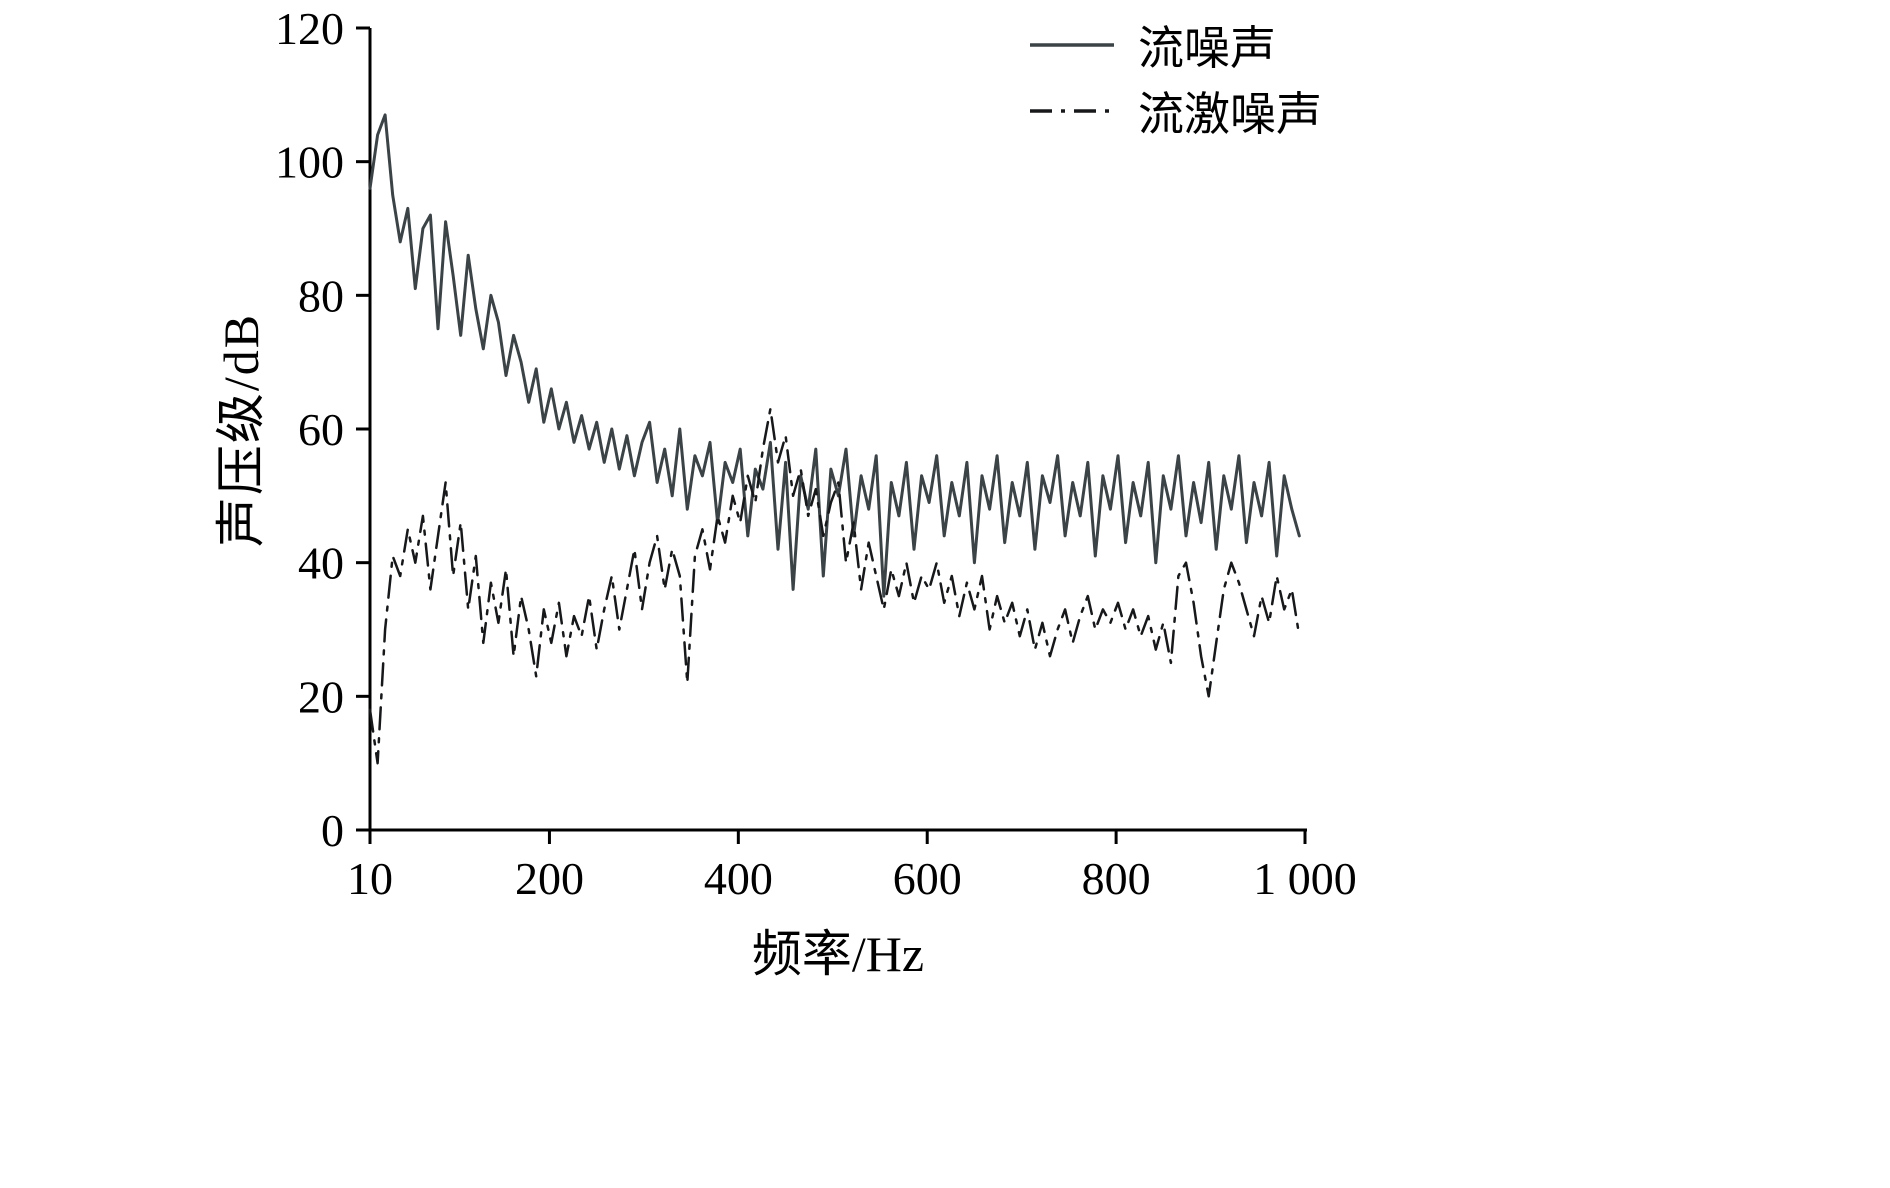 Image resolution: width=1890 pixels, height=1188 pixels. I want to click on x-tick-label: 400, so click(738, 878).